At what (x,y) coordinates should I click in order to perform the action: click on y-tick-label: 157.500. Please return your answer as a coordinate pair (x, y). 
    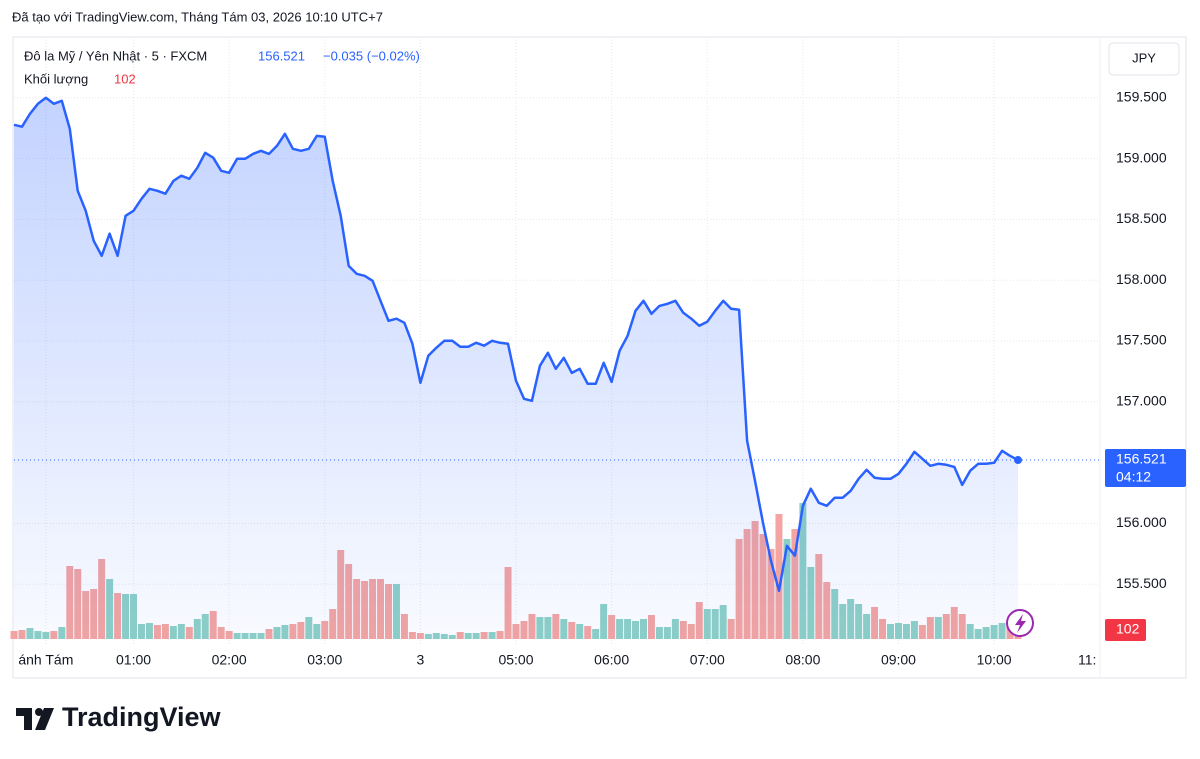
    Looking at the image, I should click on (1141, 340).